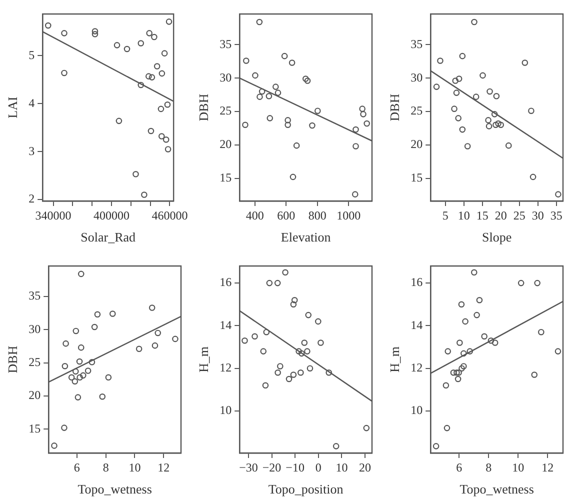 The width and height of the screenshot is (574, 504). I want to click on y-tick-label: 10, so click(416, 410).